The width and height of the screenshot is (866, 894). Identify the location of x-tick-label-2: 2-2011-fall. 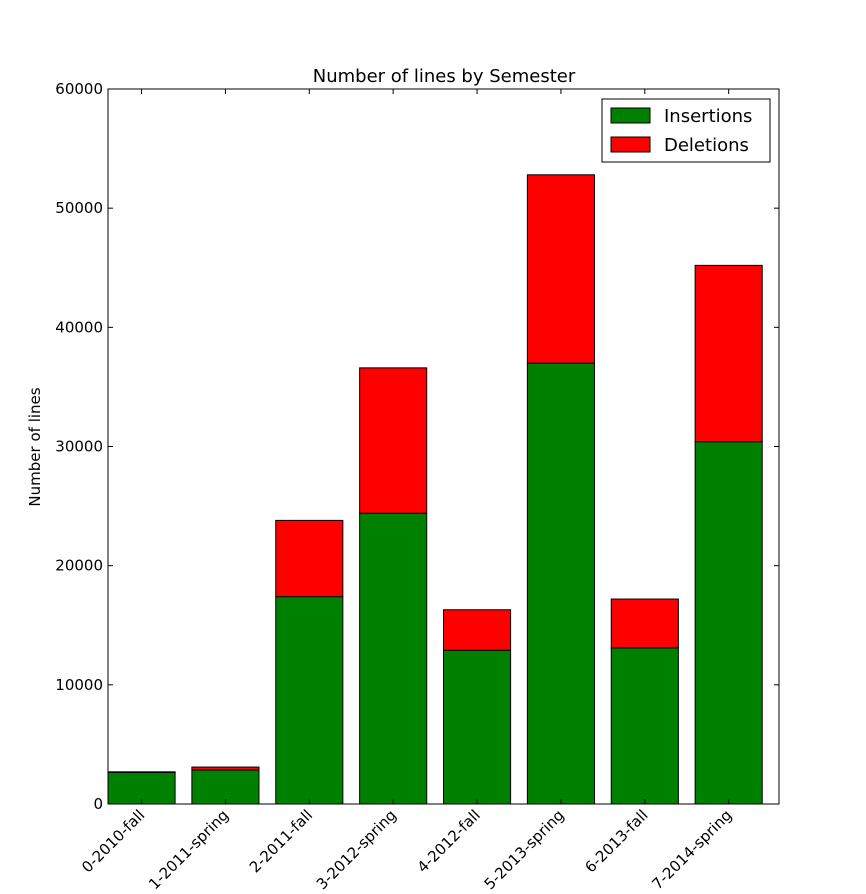
(281, 841).